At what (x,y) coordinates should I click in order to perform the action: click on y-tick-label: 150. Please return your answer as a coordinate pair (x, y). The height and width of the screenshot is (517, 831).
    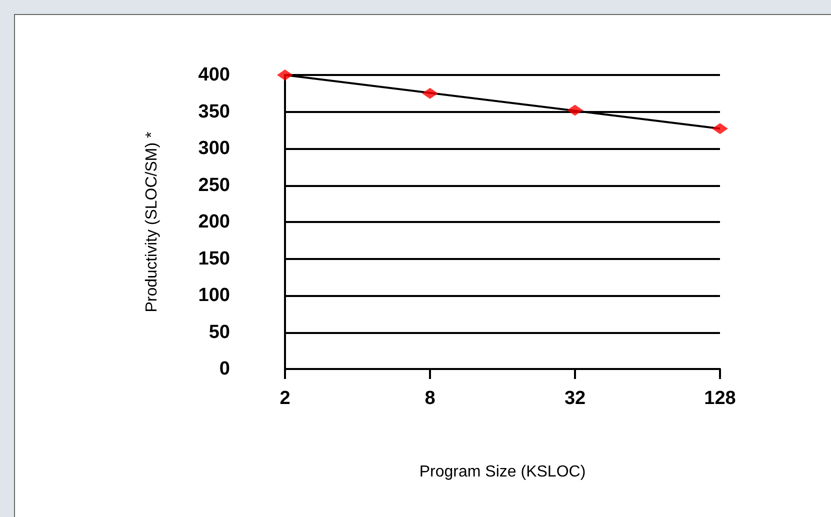
    Looking at the image, I should click on (214, 259).